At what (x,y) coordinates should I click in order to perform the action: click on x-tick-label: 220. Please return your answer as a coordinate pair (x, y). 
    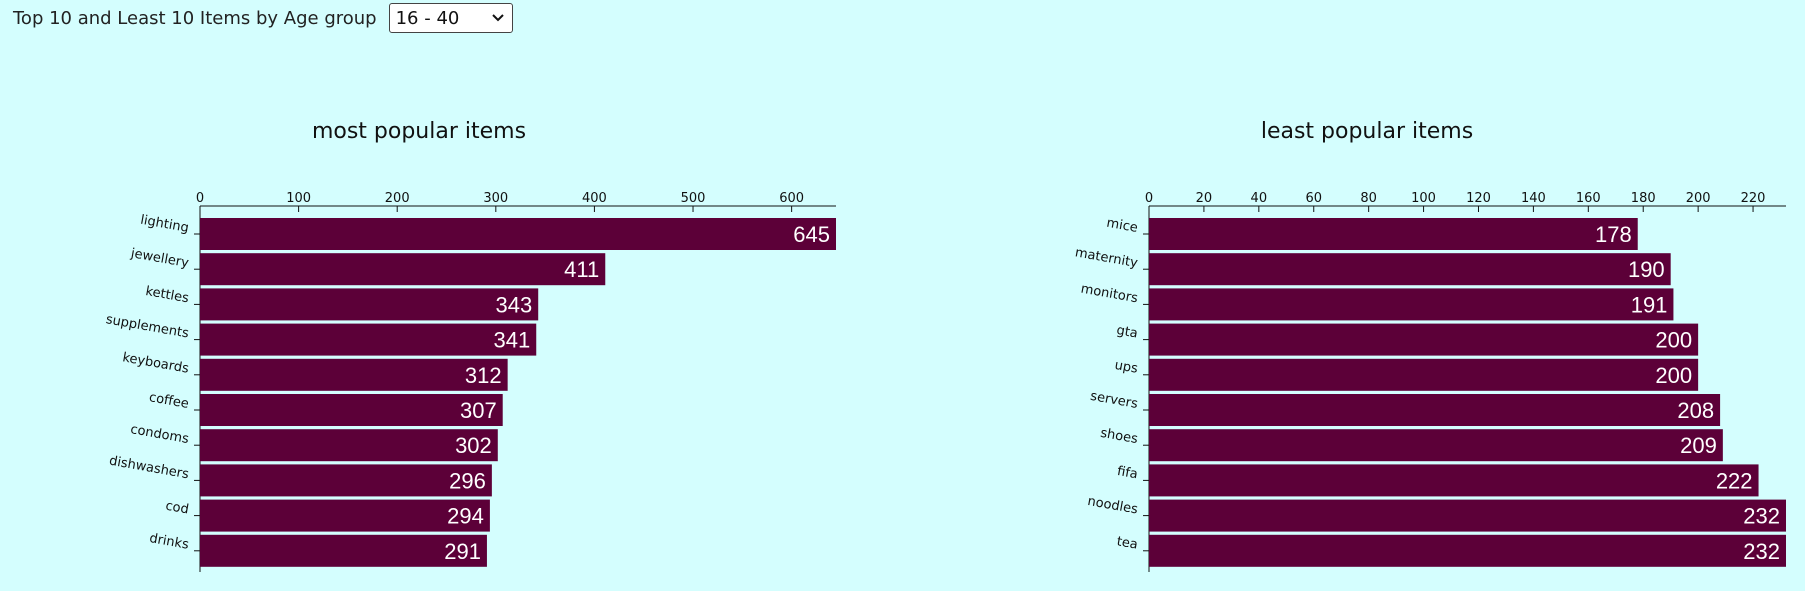
    Looking at the image, I should click on (1753, 198).